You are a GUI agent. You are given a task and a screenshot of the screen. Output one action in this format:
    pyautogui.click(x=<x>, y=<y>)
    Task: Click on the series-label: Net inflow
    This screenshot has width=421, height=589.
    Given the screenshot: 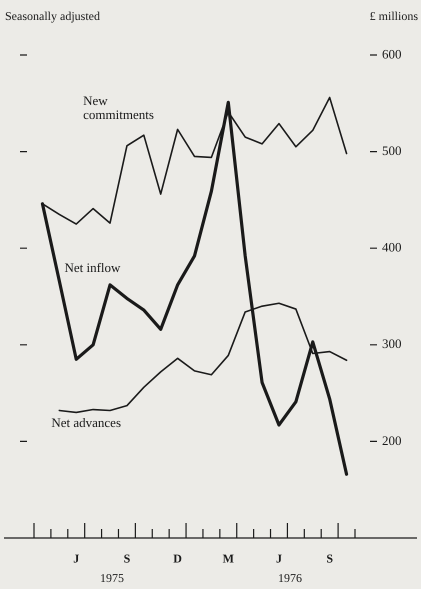 What is the action you would take?
    pyautogui.click(x=93, y=268)
    